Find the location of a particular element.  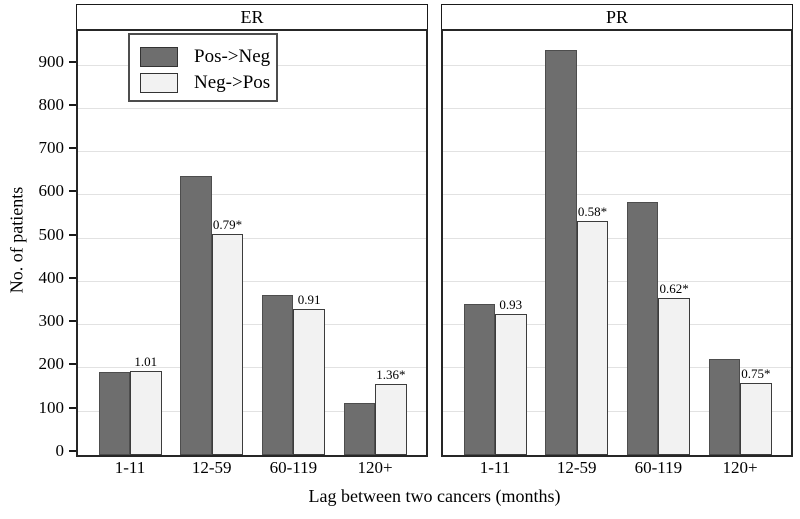

legend-swatch-neg-pos is located at coordinates (159, 82).